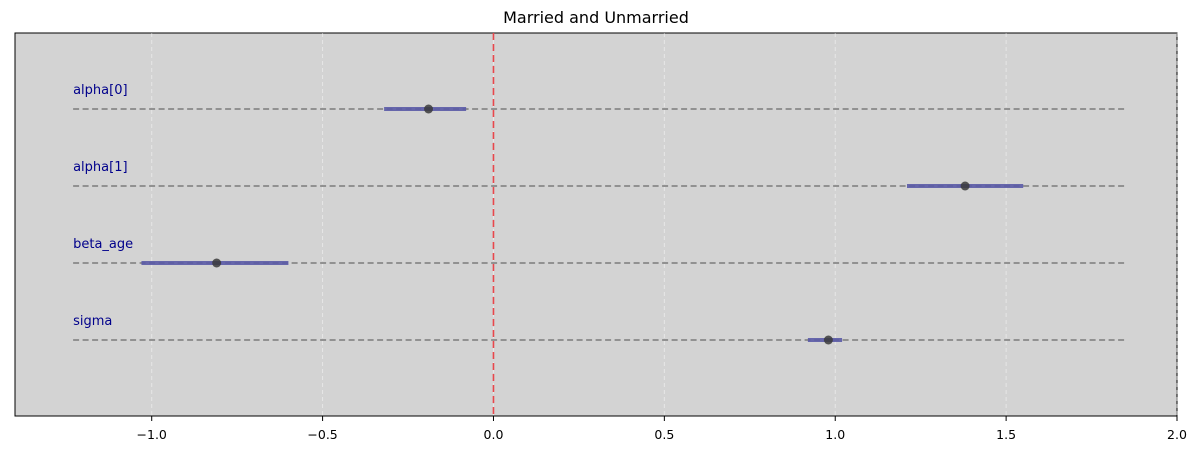 This screenshot has width=1197, height=455. What do you see at coordinates (152, 434) in the screenshot?
I see `x-tick-label: −1.0` at bounding box center [152, 434].